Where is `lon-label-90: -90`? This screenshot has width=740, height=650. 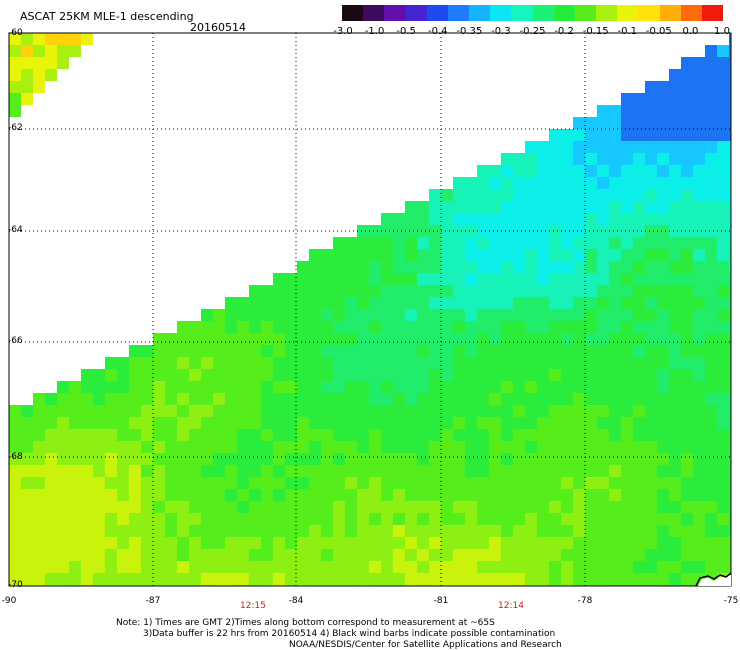
lon-label-90: -90 is located at coordinates (9, 601).